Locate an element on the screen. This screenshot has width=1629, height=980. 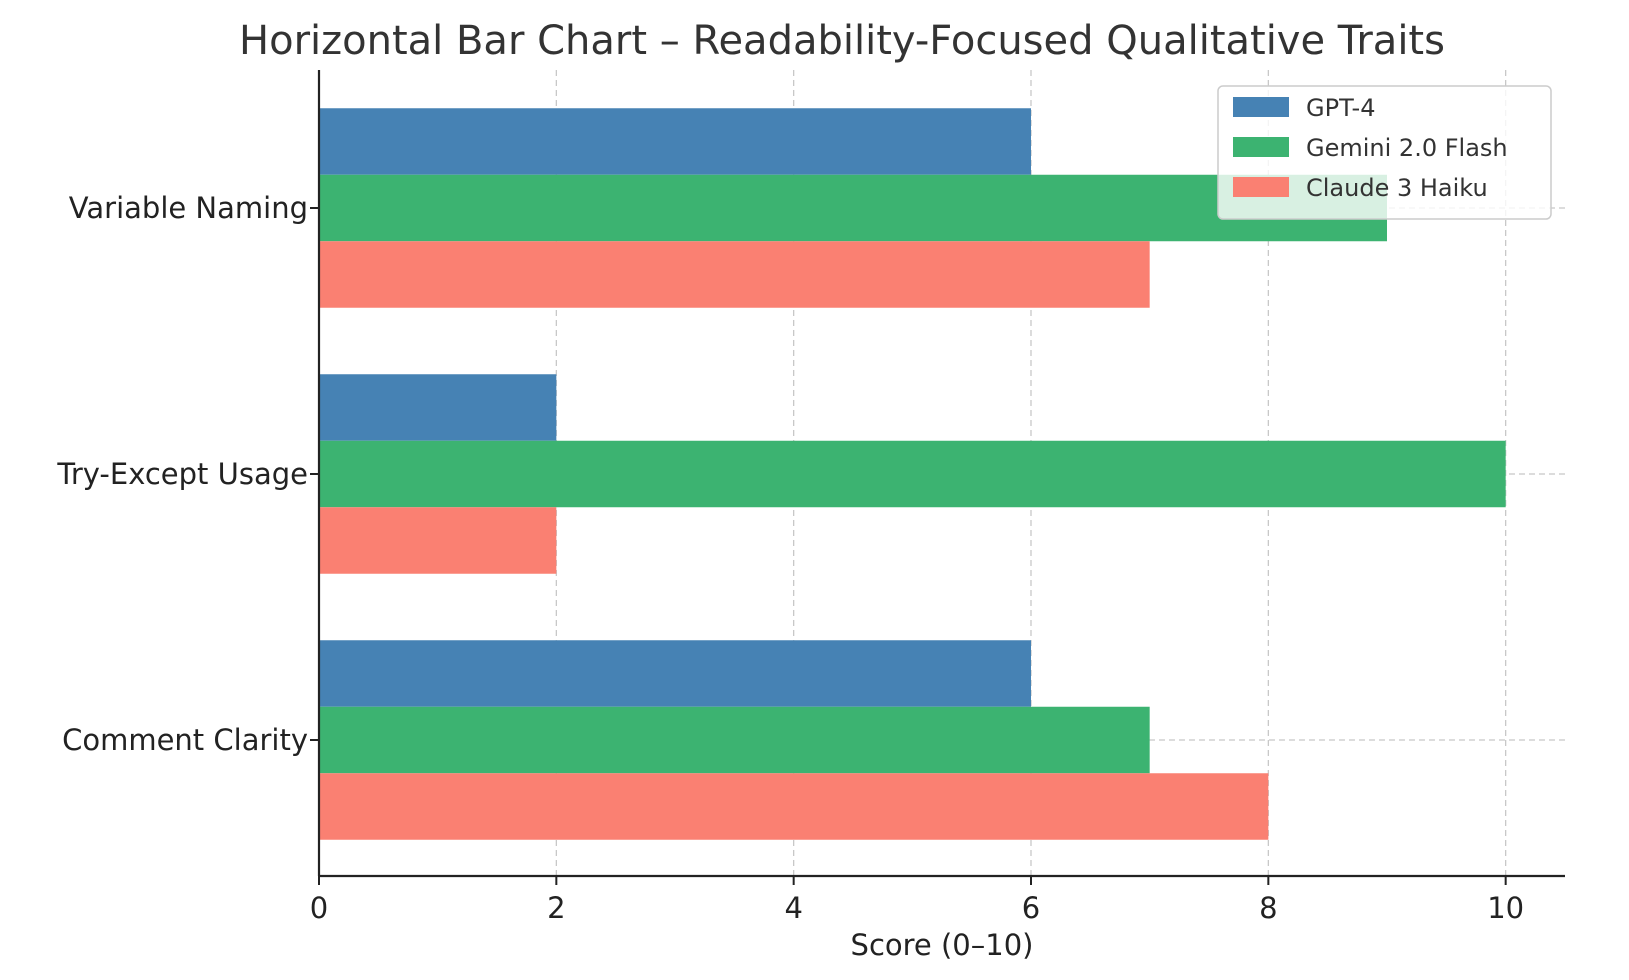
x-tick-label: 4 is located at coordinates (793, 908).